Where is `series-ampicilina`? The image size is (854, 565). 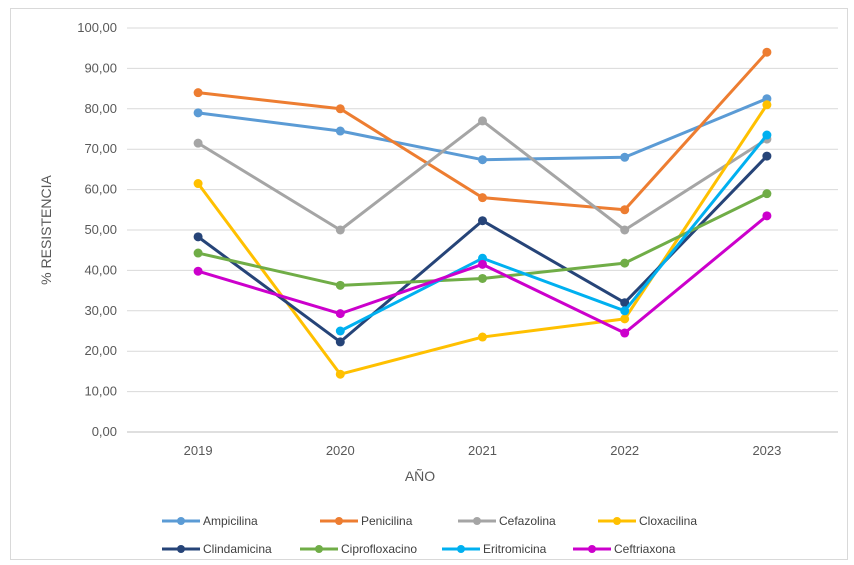 series-ampicilina is located at coordinates (482, 129).